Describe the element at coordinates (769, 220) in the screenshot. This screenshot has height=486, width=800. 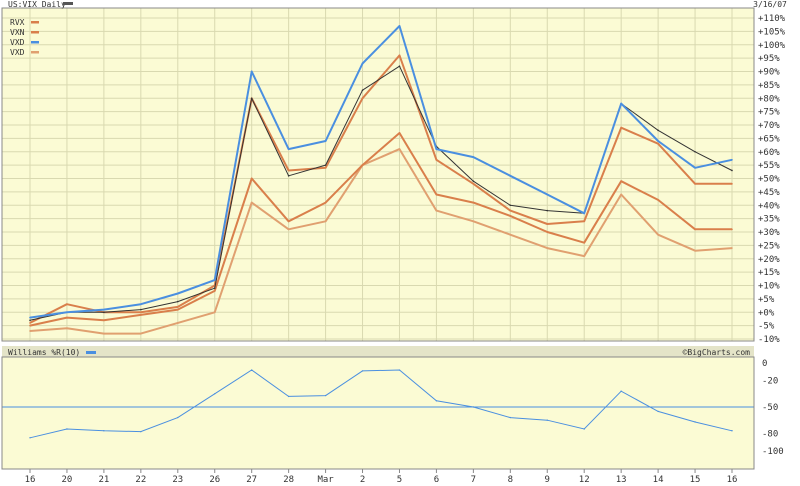
I see `main-y-tick-label: +35%` at that location.